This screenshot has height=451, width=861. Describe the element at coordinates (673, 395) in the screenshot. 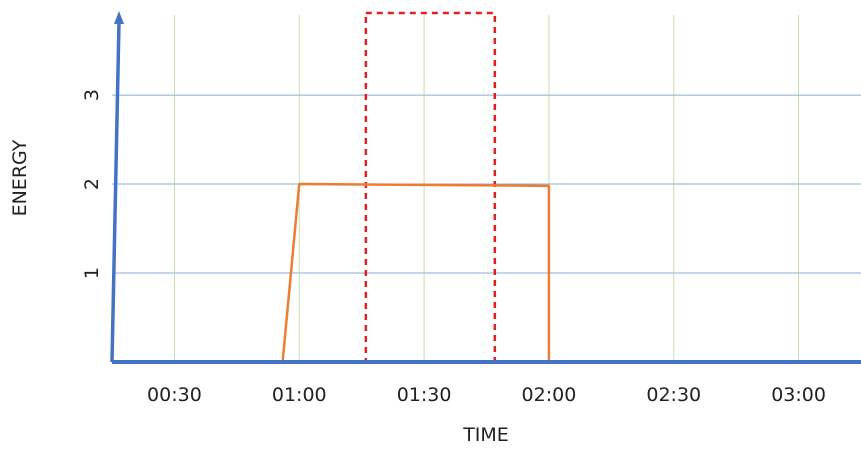

I see `x-tick-label-0230: 02:30` at that location.